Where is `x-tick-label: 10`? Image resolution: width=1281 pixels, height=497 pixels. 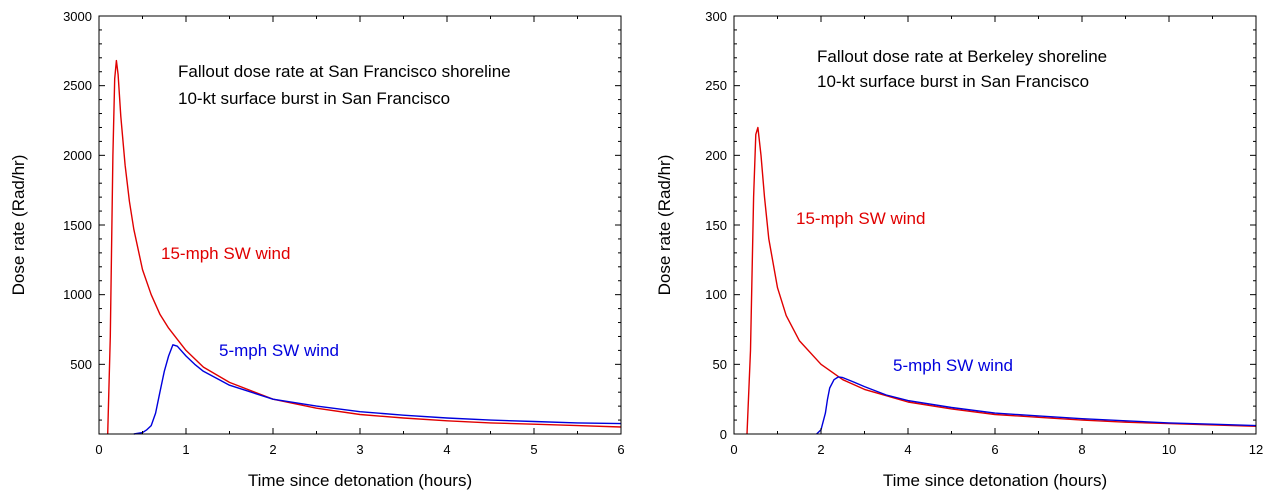 x-tick-label: 10 is located at coordinates (1169, 449).